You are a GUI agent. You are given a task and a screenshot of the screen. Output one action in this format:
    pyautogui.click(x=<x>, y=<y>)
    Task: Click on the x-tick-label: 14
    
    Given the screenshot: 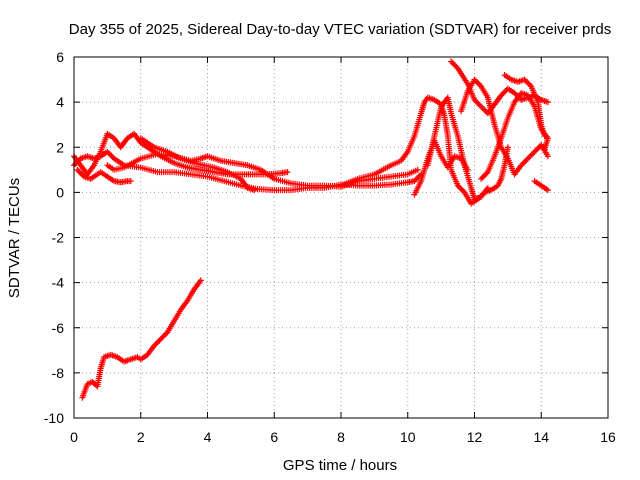 What is the action you would take?
    pyautogui.click(x=541, y=437)
    